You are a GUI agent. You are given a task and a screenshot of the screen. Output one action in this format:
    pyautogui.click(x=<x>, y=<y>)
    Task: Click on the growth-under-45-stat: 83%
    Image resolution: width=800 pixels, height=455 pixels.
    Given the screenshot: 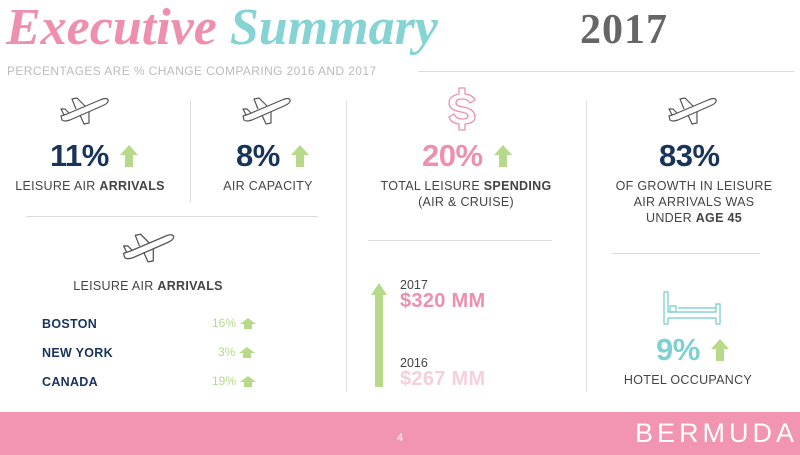 What is the action you would take?
    pyautogui.click(x=689, y=156)
    